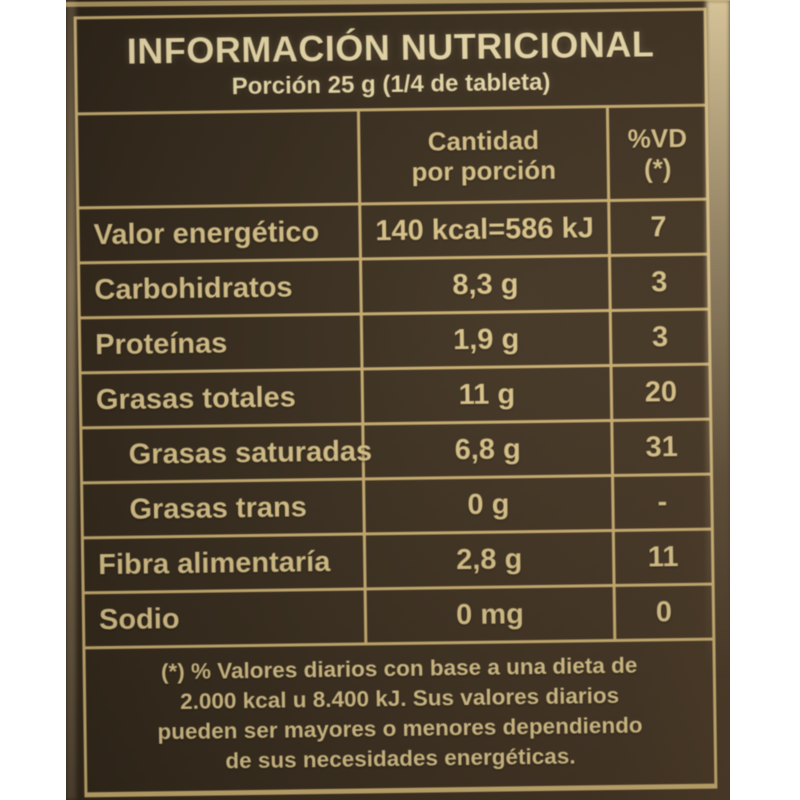 This screenshot has height=800, width=800. Describe the element at coordinates (657, 138) in the screenshot. I see `dv-header-line1: %VD` at that location.